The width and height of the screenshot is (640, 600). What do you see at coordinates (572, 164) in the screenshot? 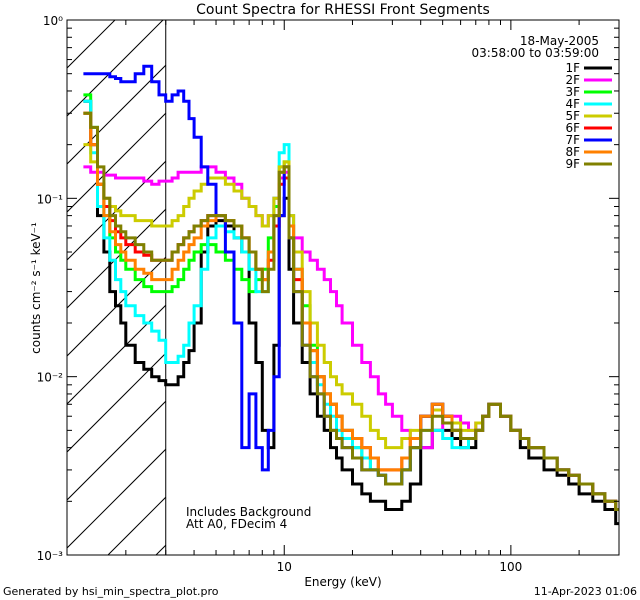
I see `legend-label-9F: 9F` at bounding box center [572, 164].